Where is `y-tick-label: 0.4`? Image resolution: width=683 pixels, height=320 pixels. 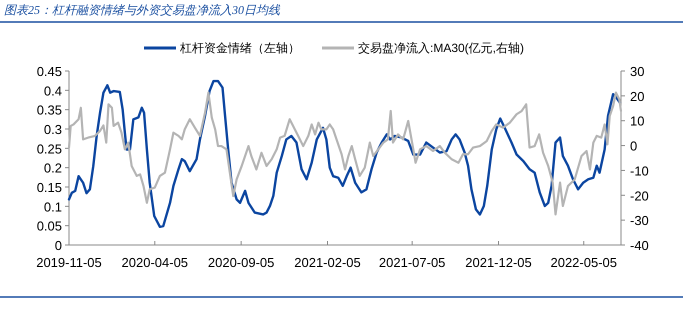 y-tick-label: 0.4 is located at coordinates (53, 90).